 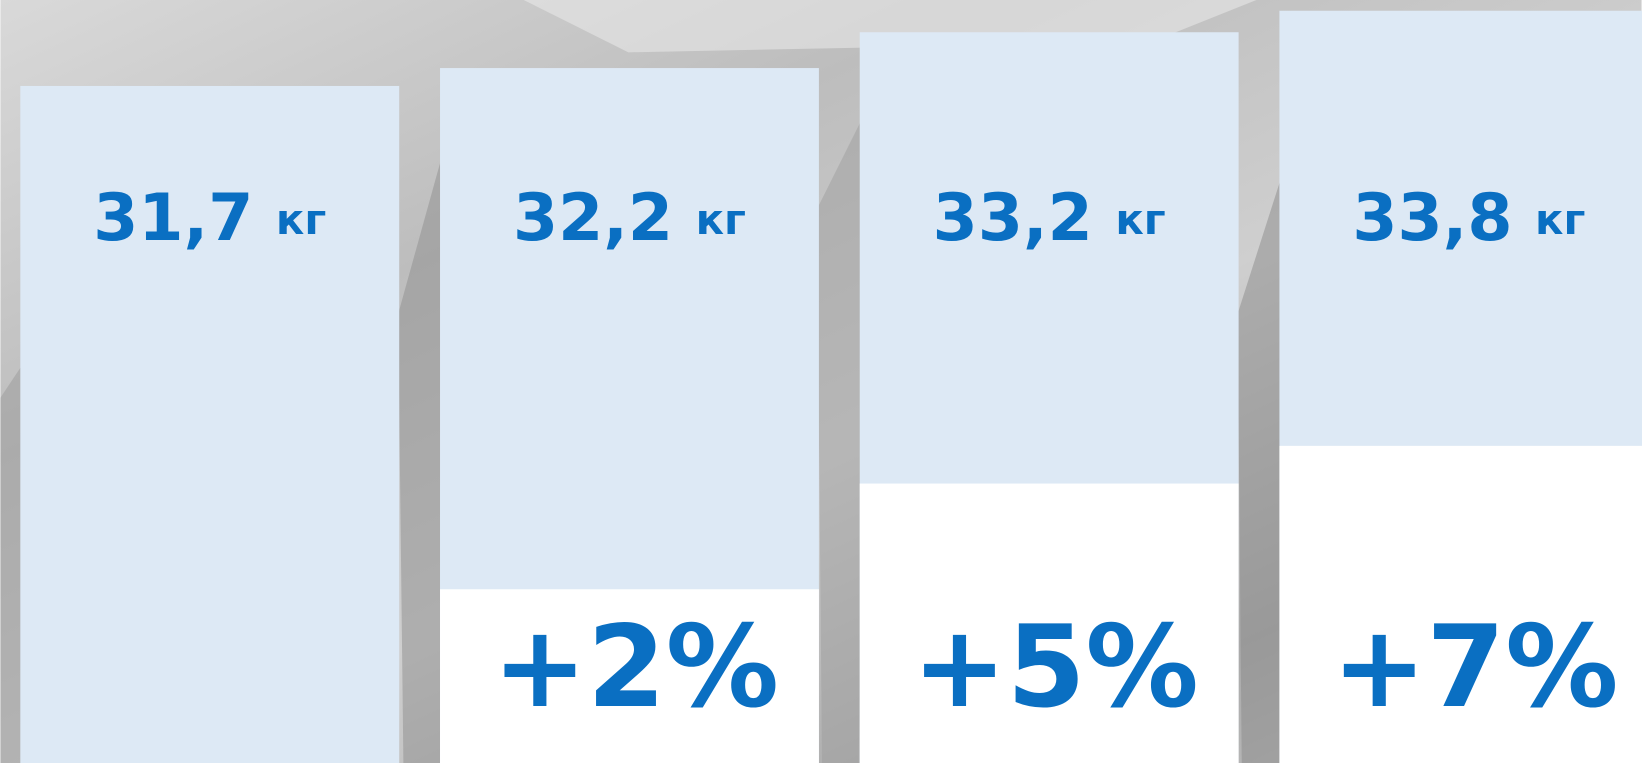 What do you see at coordinates (184, 217) in the screenshot?
I see `value-number: 31,7` at bounding box center [184, 217].